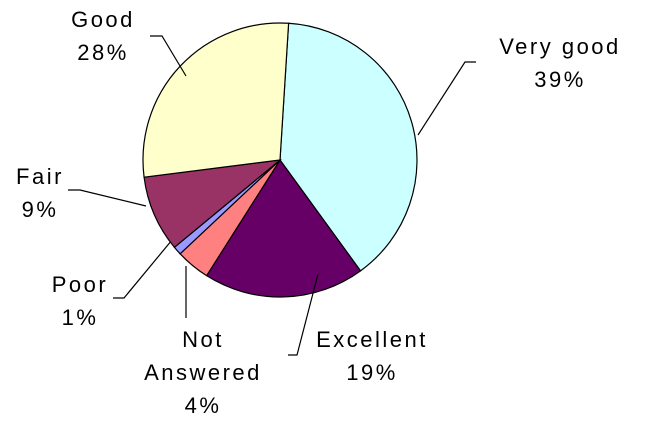  Describe the element at coordinates (560, 46) in the screenshot. I see `category-label: Very good` at that location.